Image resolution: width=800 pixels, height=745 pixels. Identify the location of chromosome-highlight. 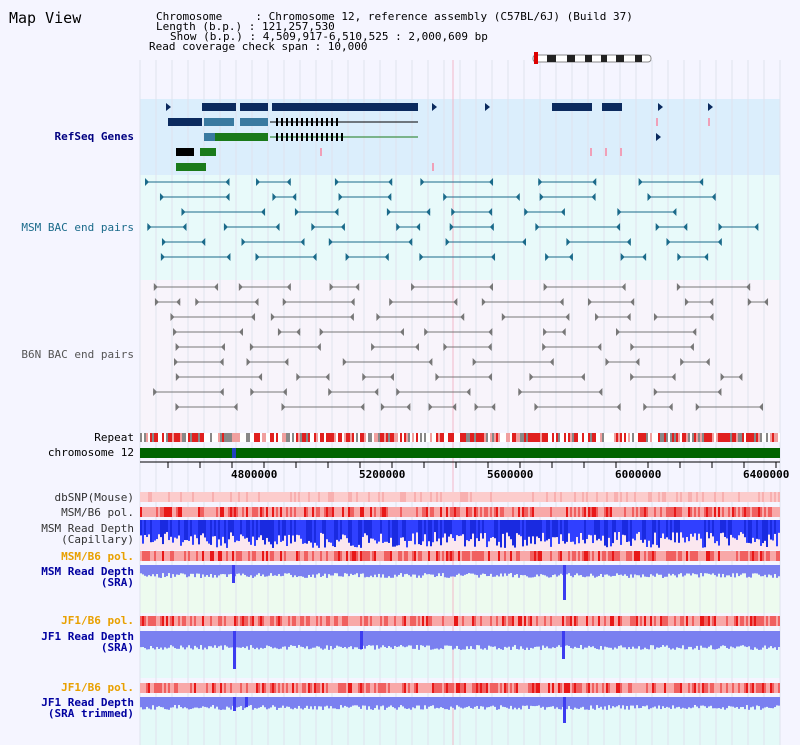
(234, 453).